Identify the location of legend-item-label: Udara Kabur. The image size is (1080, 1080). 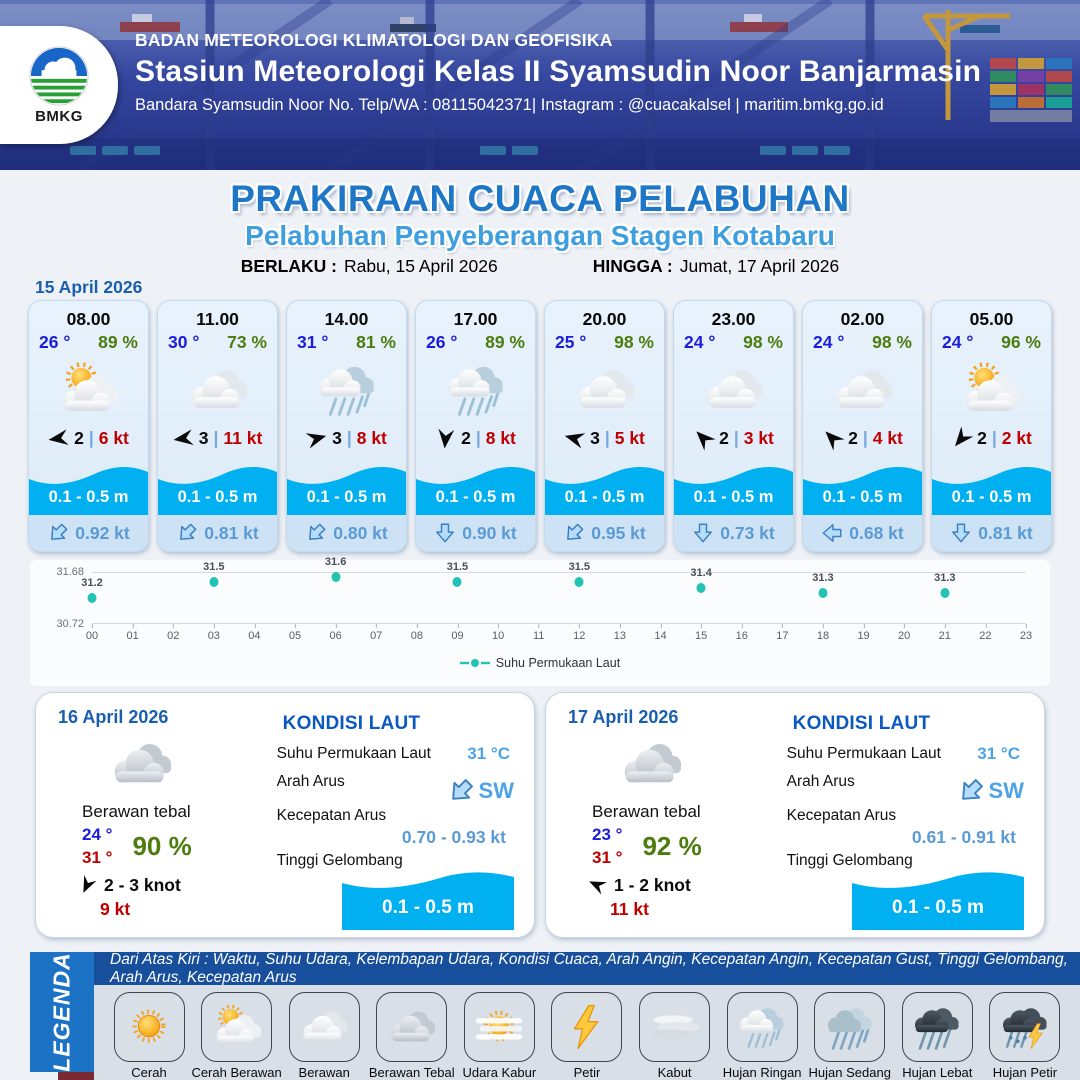
(499, 1072).